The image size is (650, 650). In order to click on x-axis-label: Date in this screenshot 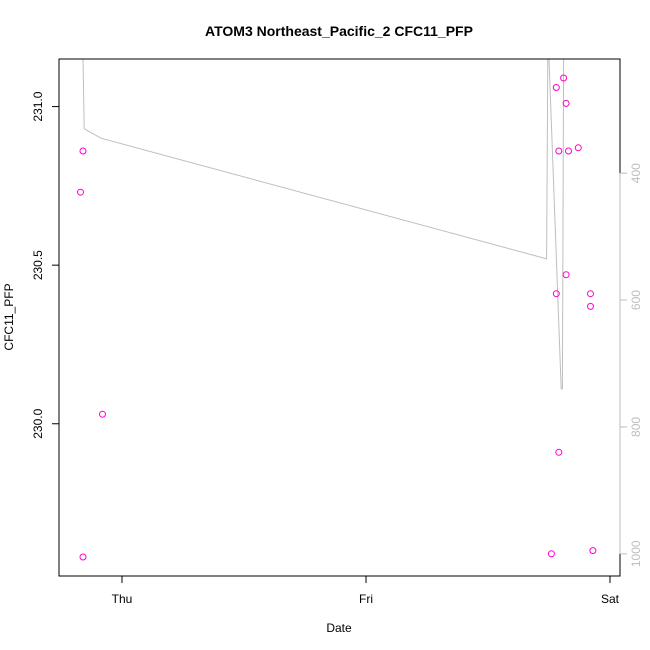, I will do `click(339, 628)`.